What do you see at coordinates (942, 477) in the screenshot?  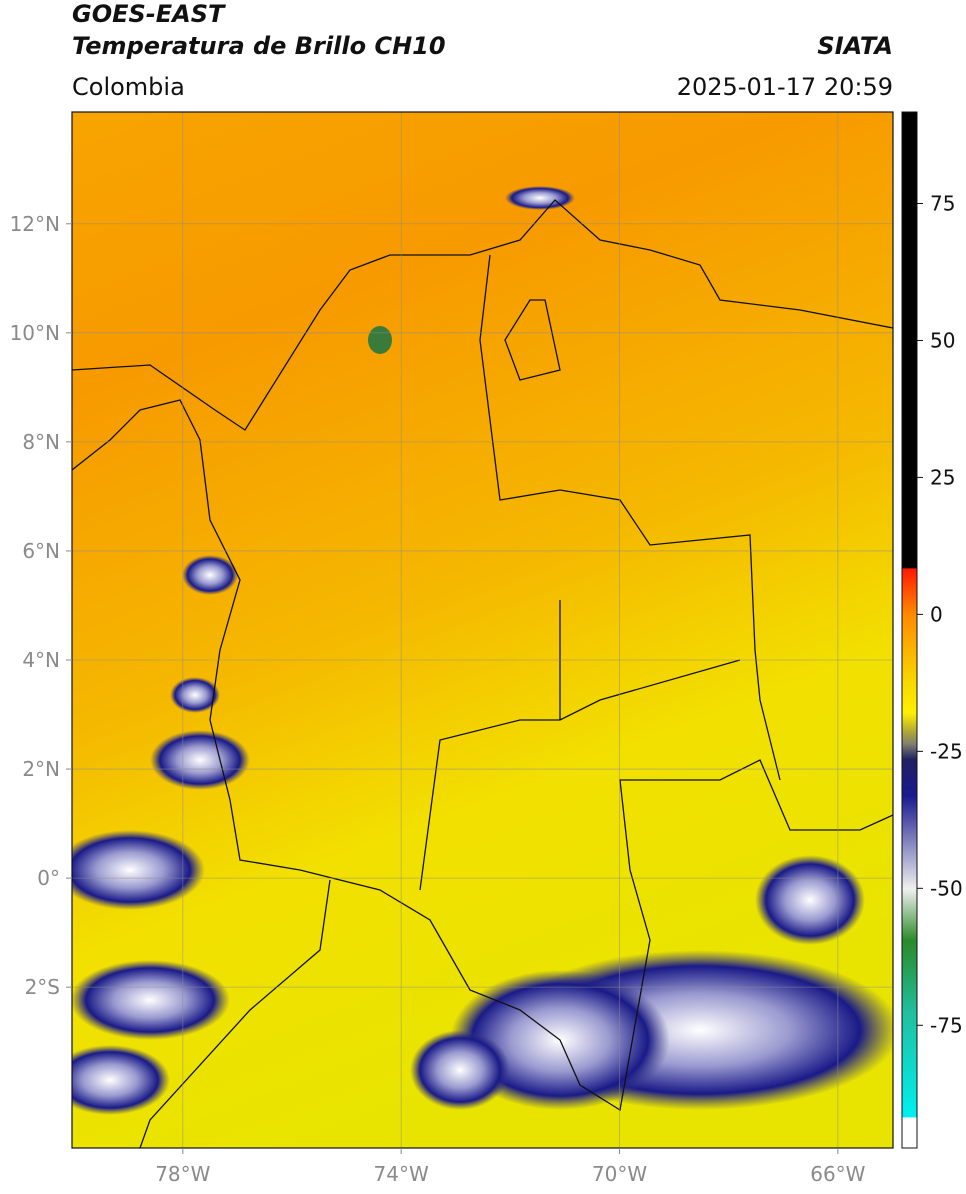 I see `colorbar-tick-label: 25` at bounding box center [942, 477].